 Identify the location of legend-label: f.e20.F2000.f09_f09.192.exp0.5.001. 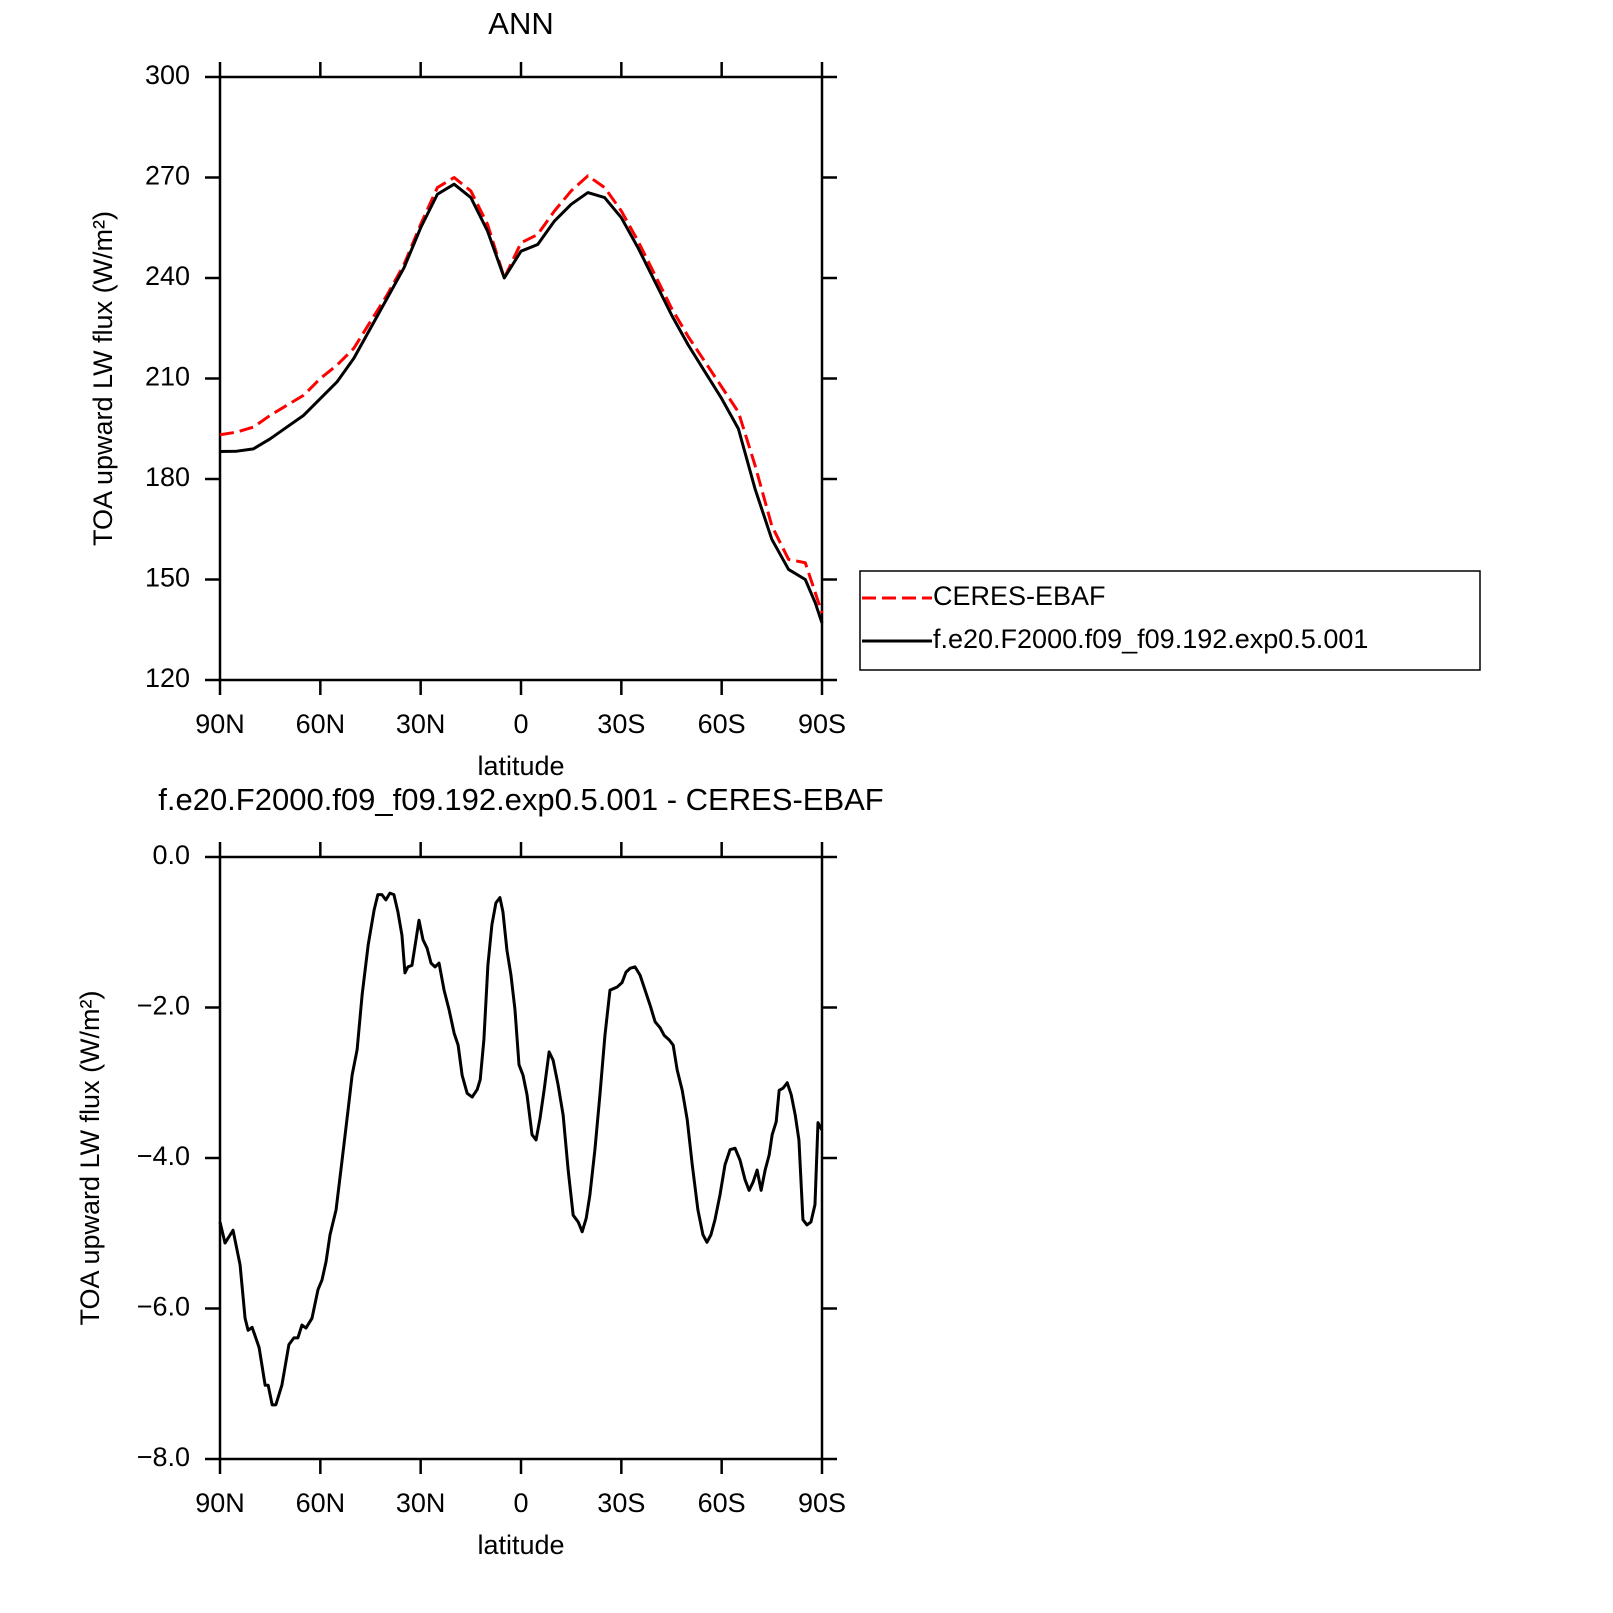
(1150, 639).